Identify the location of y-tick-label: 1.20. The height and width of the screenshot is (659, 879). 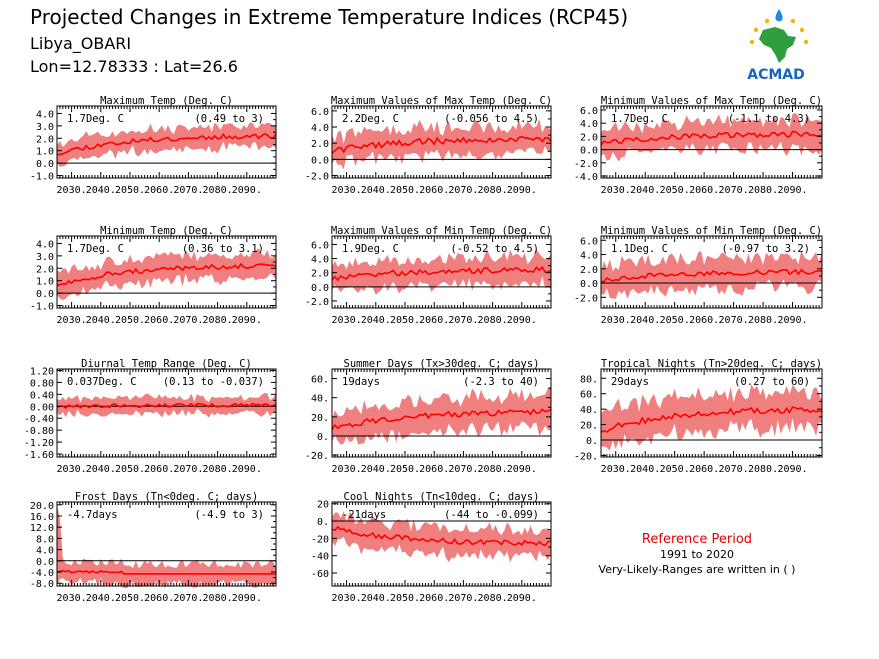
(42, 371).